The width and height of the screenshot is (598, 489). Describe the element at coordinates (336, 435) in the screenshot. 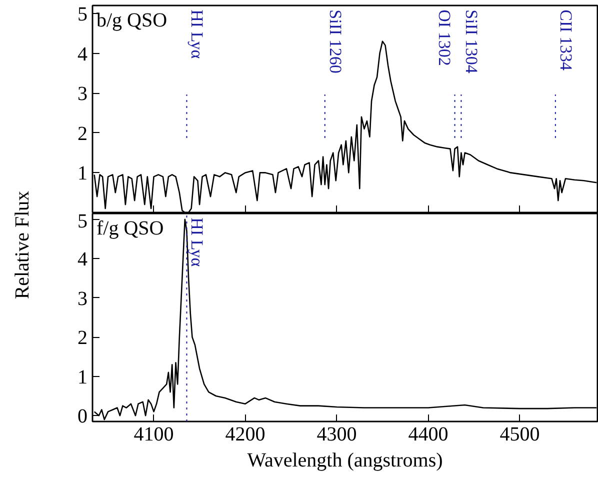

I see `x-tick-label: 4300` at that location.